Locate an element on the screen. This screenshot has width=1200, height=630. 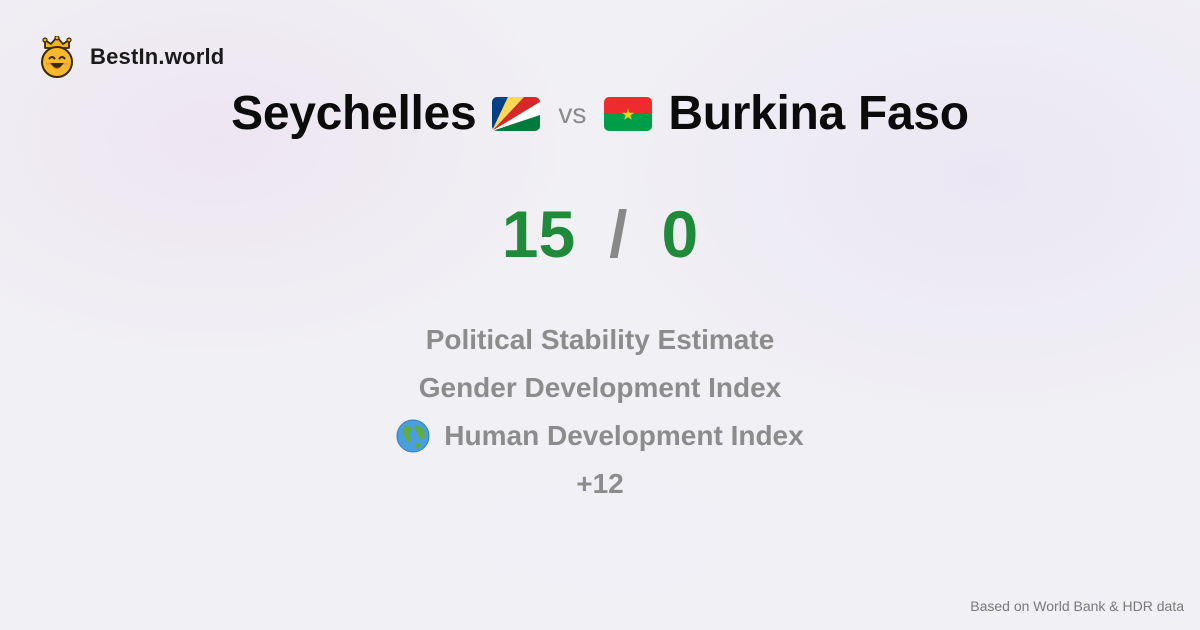
metric-label: Human Development Index is located at coordinates (624, 435).